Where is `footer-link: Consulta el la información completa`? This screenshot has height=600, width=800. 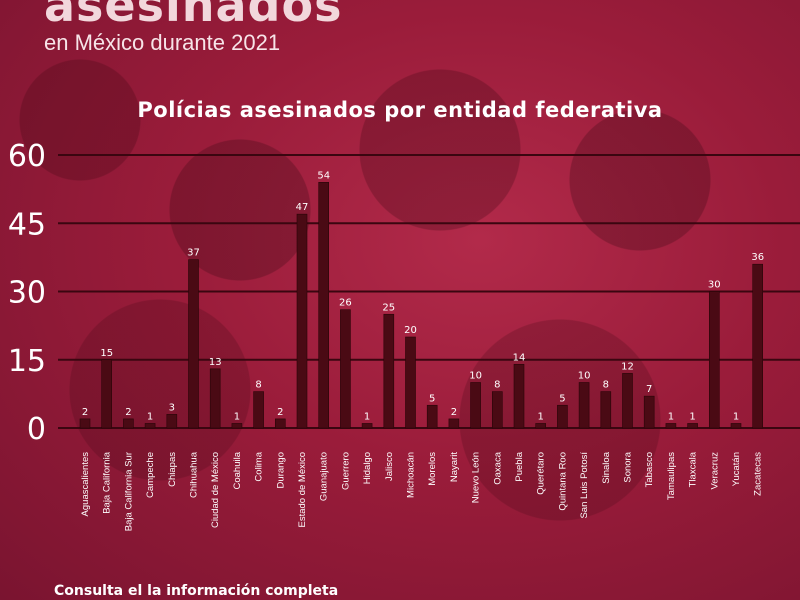 footer-link: Consulta el la información completa is located at coordinates (196, 591).